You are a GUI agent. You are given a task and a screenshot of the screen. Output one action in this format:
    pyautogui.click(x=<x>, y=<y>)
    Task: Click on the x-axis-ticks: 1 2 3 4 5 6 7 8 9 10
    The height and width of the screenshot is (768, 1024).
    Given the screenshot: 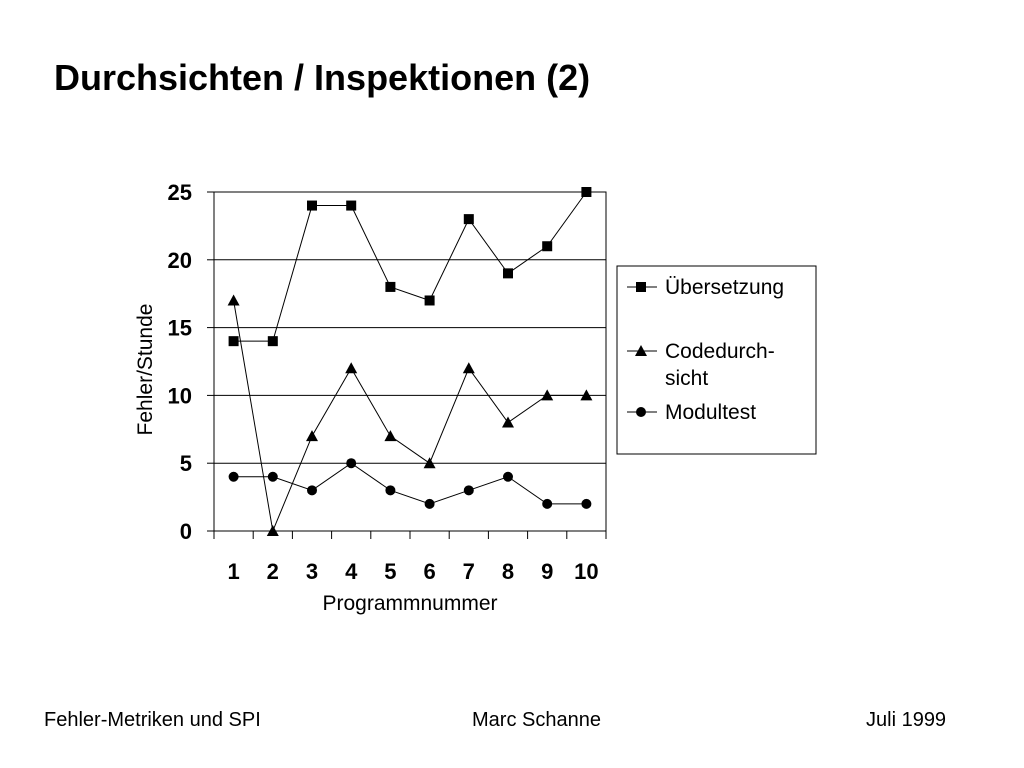 What is the action you would take?
    pyautogui.click(x=410, y=557)
    